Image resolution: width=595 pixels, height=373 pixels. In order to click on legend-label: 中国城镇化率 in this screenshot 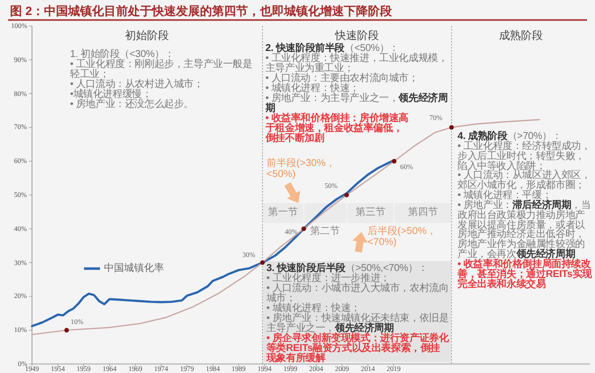, I will do `click(134, 268)`.